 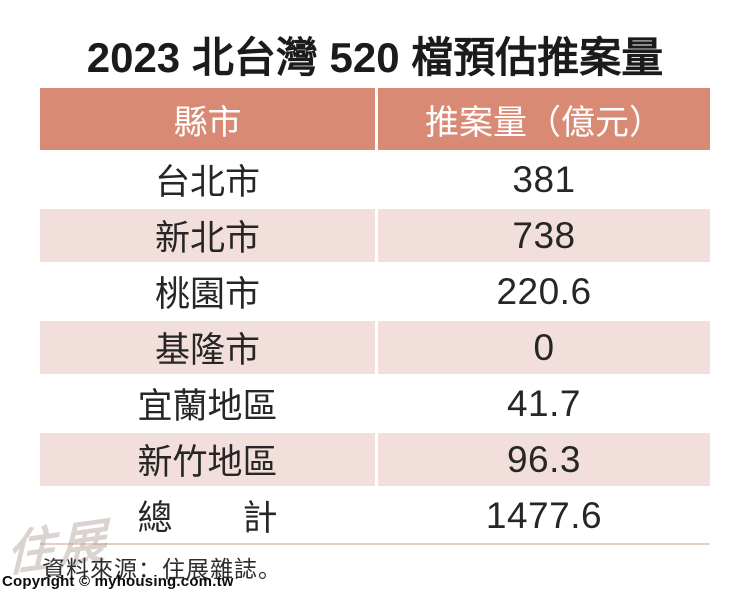 What do you see at coordinates (544, 515) in the screenshot?
I see `amount-cell-total: 1477.6` at bounding box center [544, 515].